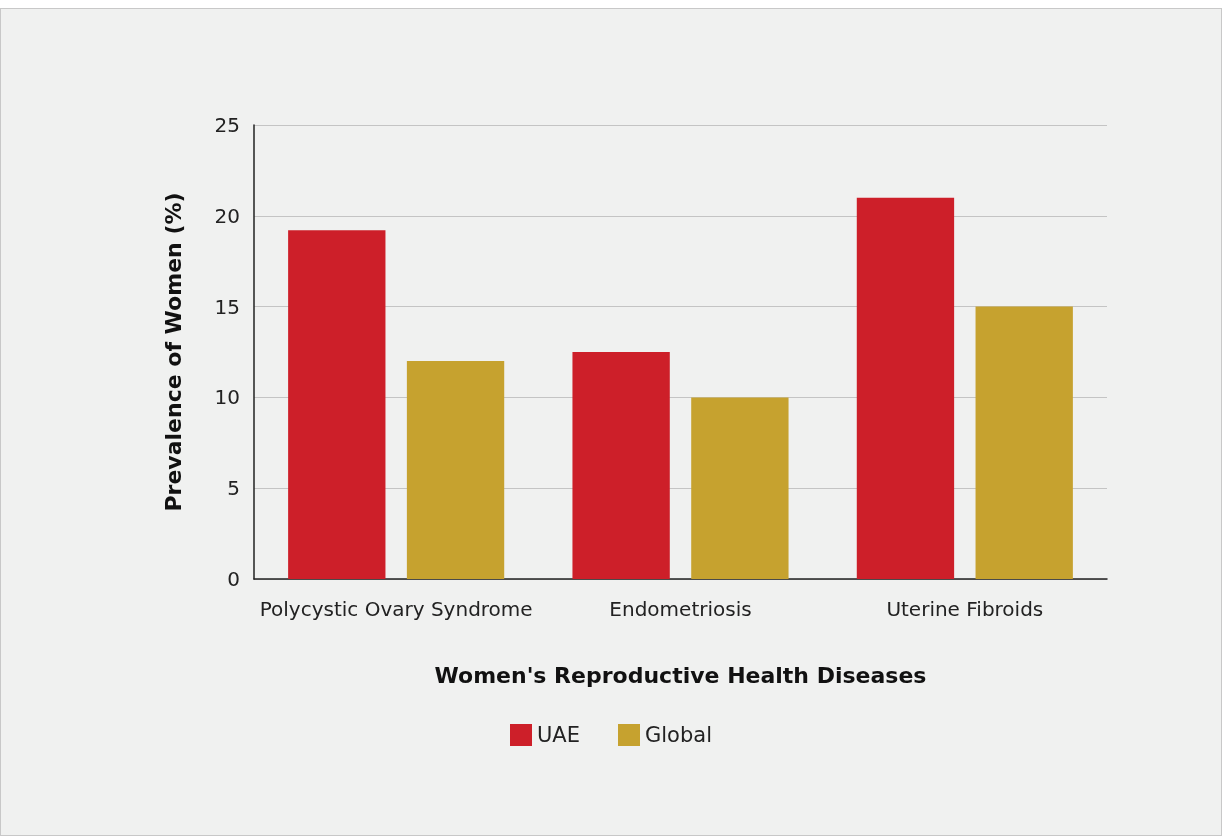 Image resolution: width=1227 pixels, height=836 pixels. What do you see at coordinates (559, 735) in the screenshot?
I see `legend-label: UAE` at bounding box center [559, 735].